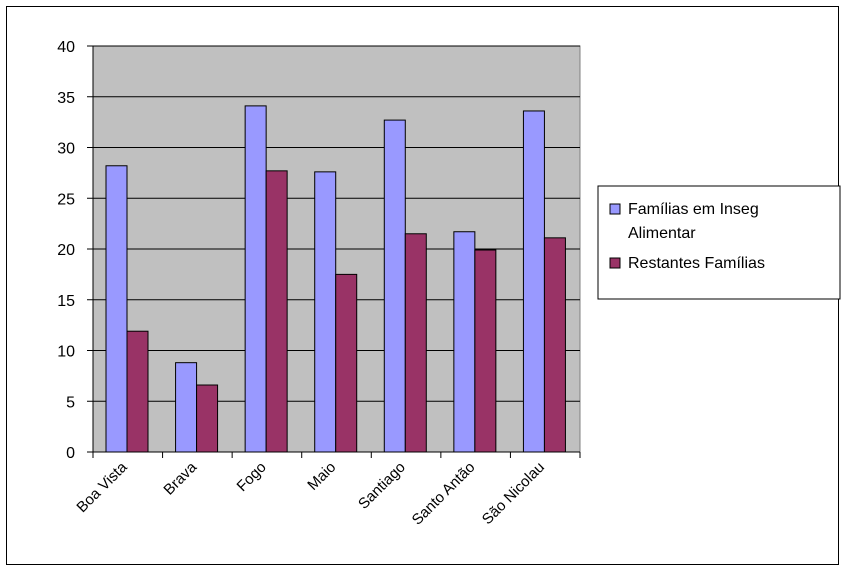 The height and width of the screenshot is (571, 845). Describe the element at coordinates (66, 352) in the screenshot. I see `y-tick-label: 10` at that location.